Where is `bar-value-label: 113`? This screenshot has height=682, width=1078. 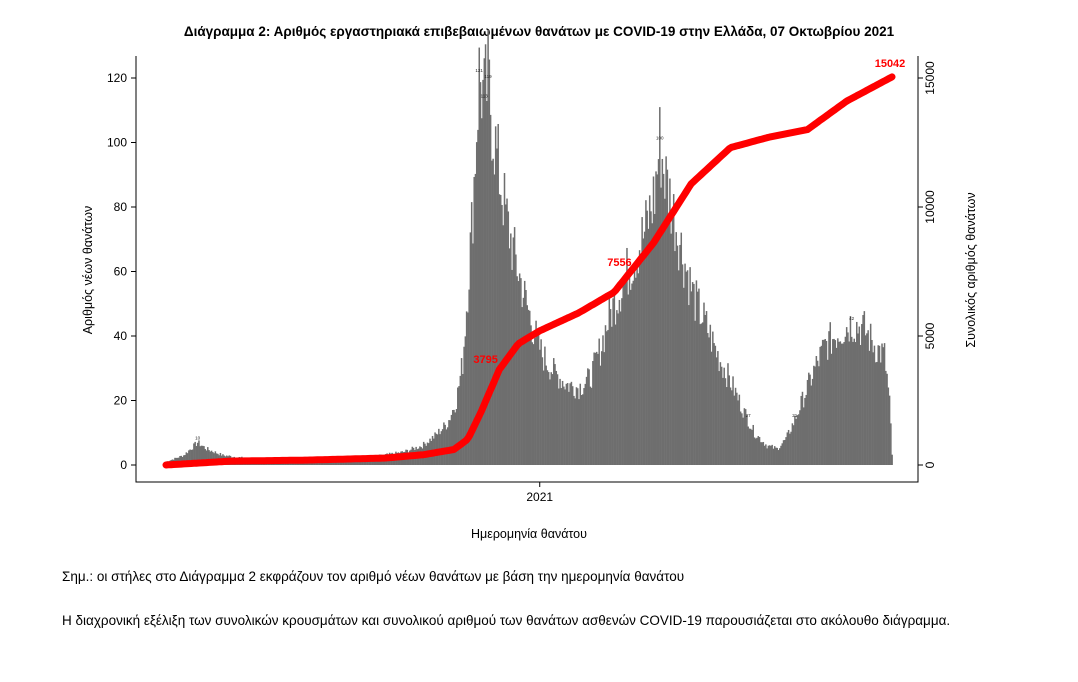
bar-value-label: 113 is located at coordinates (485, 96).